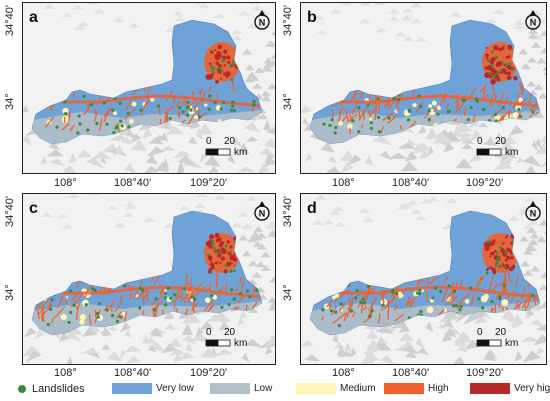  What do you see at coordinates (132, 388) in the screenshot?
I see `very-low-swatch` at bounding box center [132, 388].